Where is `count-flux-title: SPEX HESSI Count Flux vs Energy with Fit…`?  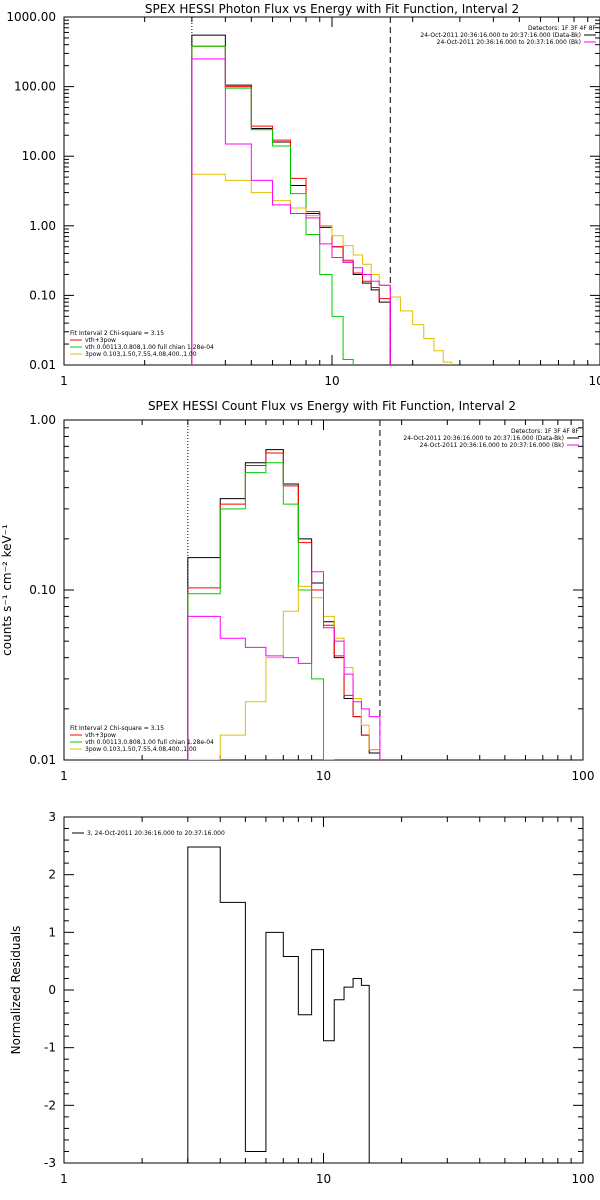
count-flux-title: SPEX HESSI Count Flux vs Energy with Fit… is located at coordinates (332, 406).